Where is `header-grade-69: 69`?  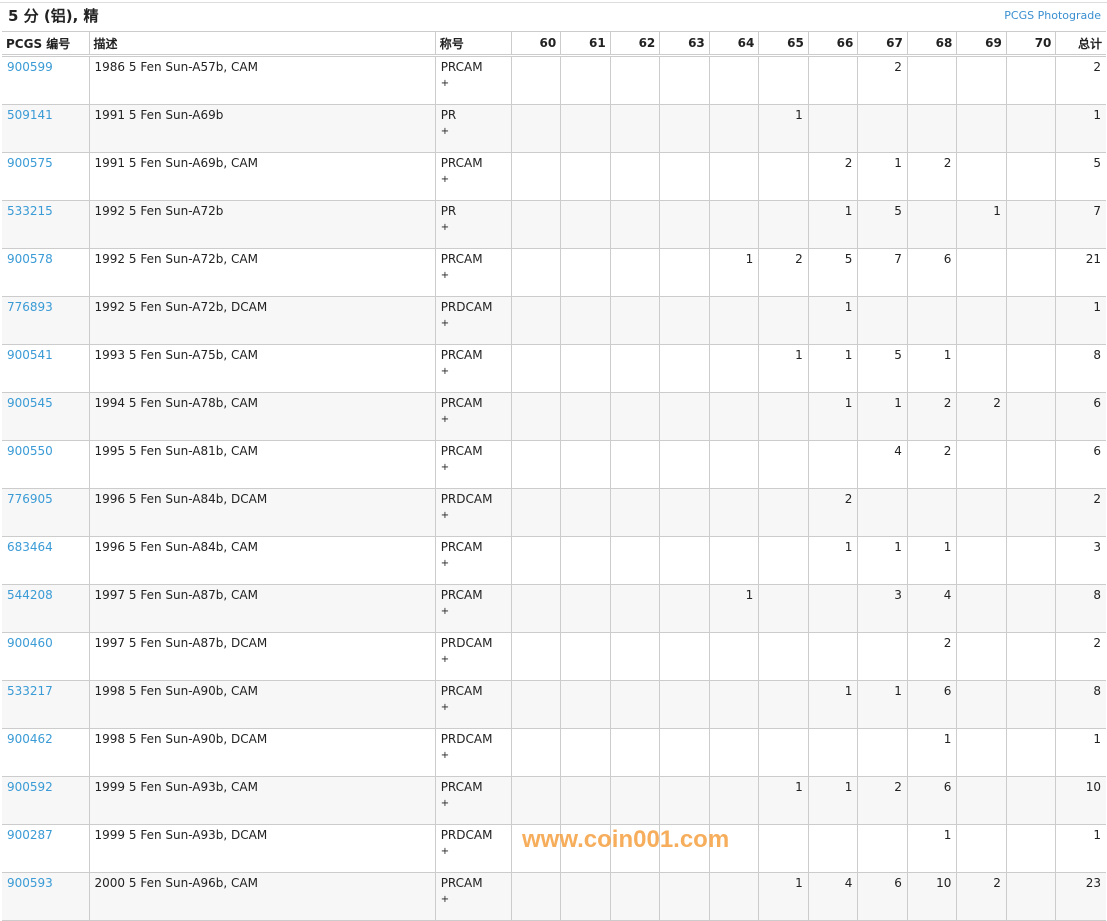 header-grade-69: 69 is located at coordinates (981, 44).